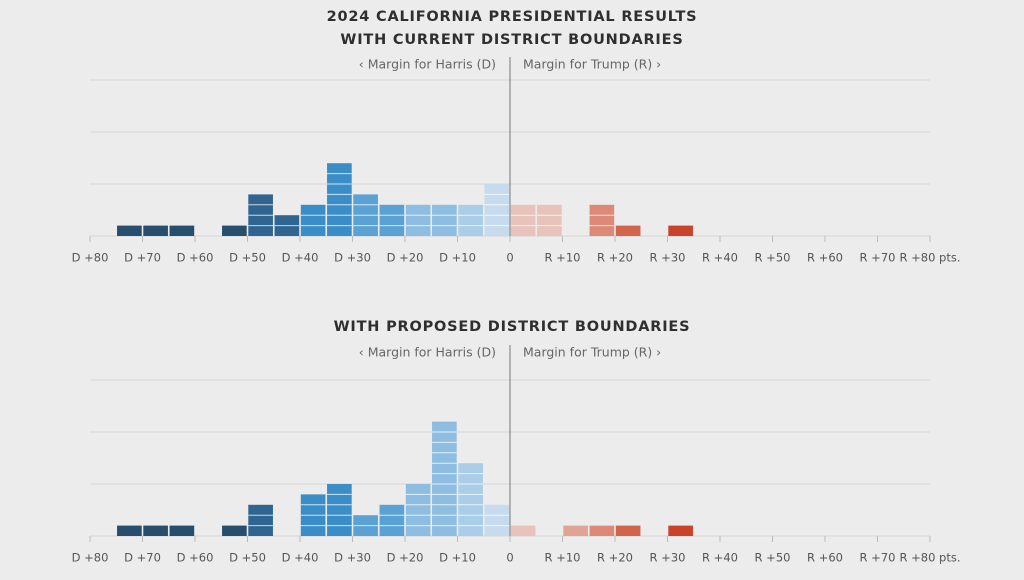 The width and height of the screenshot is (1024, 580). I want to click on chart-title: 2024 CALIFORNIA PRESIDENTIAL RESULTS, so click(512, 17).